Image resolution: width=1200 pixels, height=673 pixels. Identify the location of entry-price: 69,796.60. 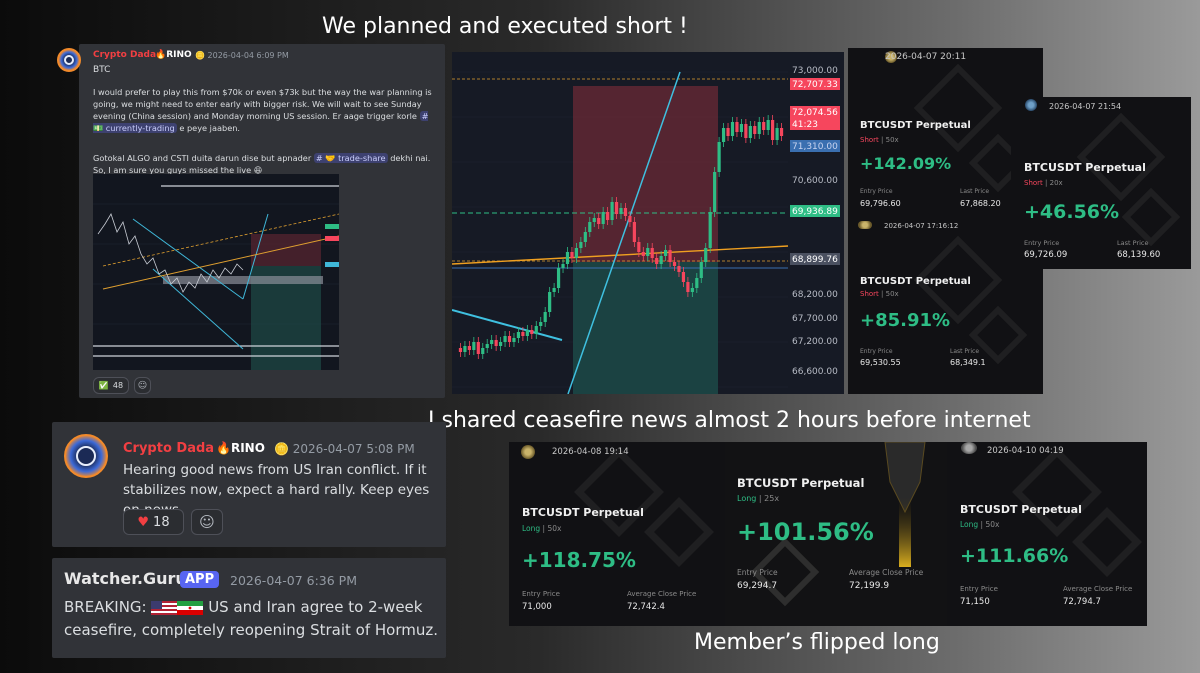
(880, 203).